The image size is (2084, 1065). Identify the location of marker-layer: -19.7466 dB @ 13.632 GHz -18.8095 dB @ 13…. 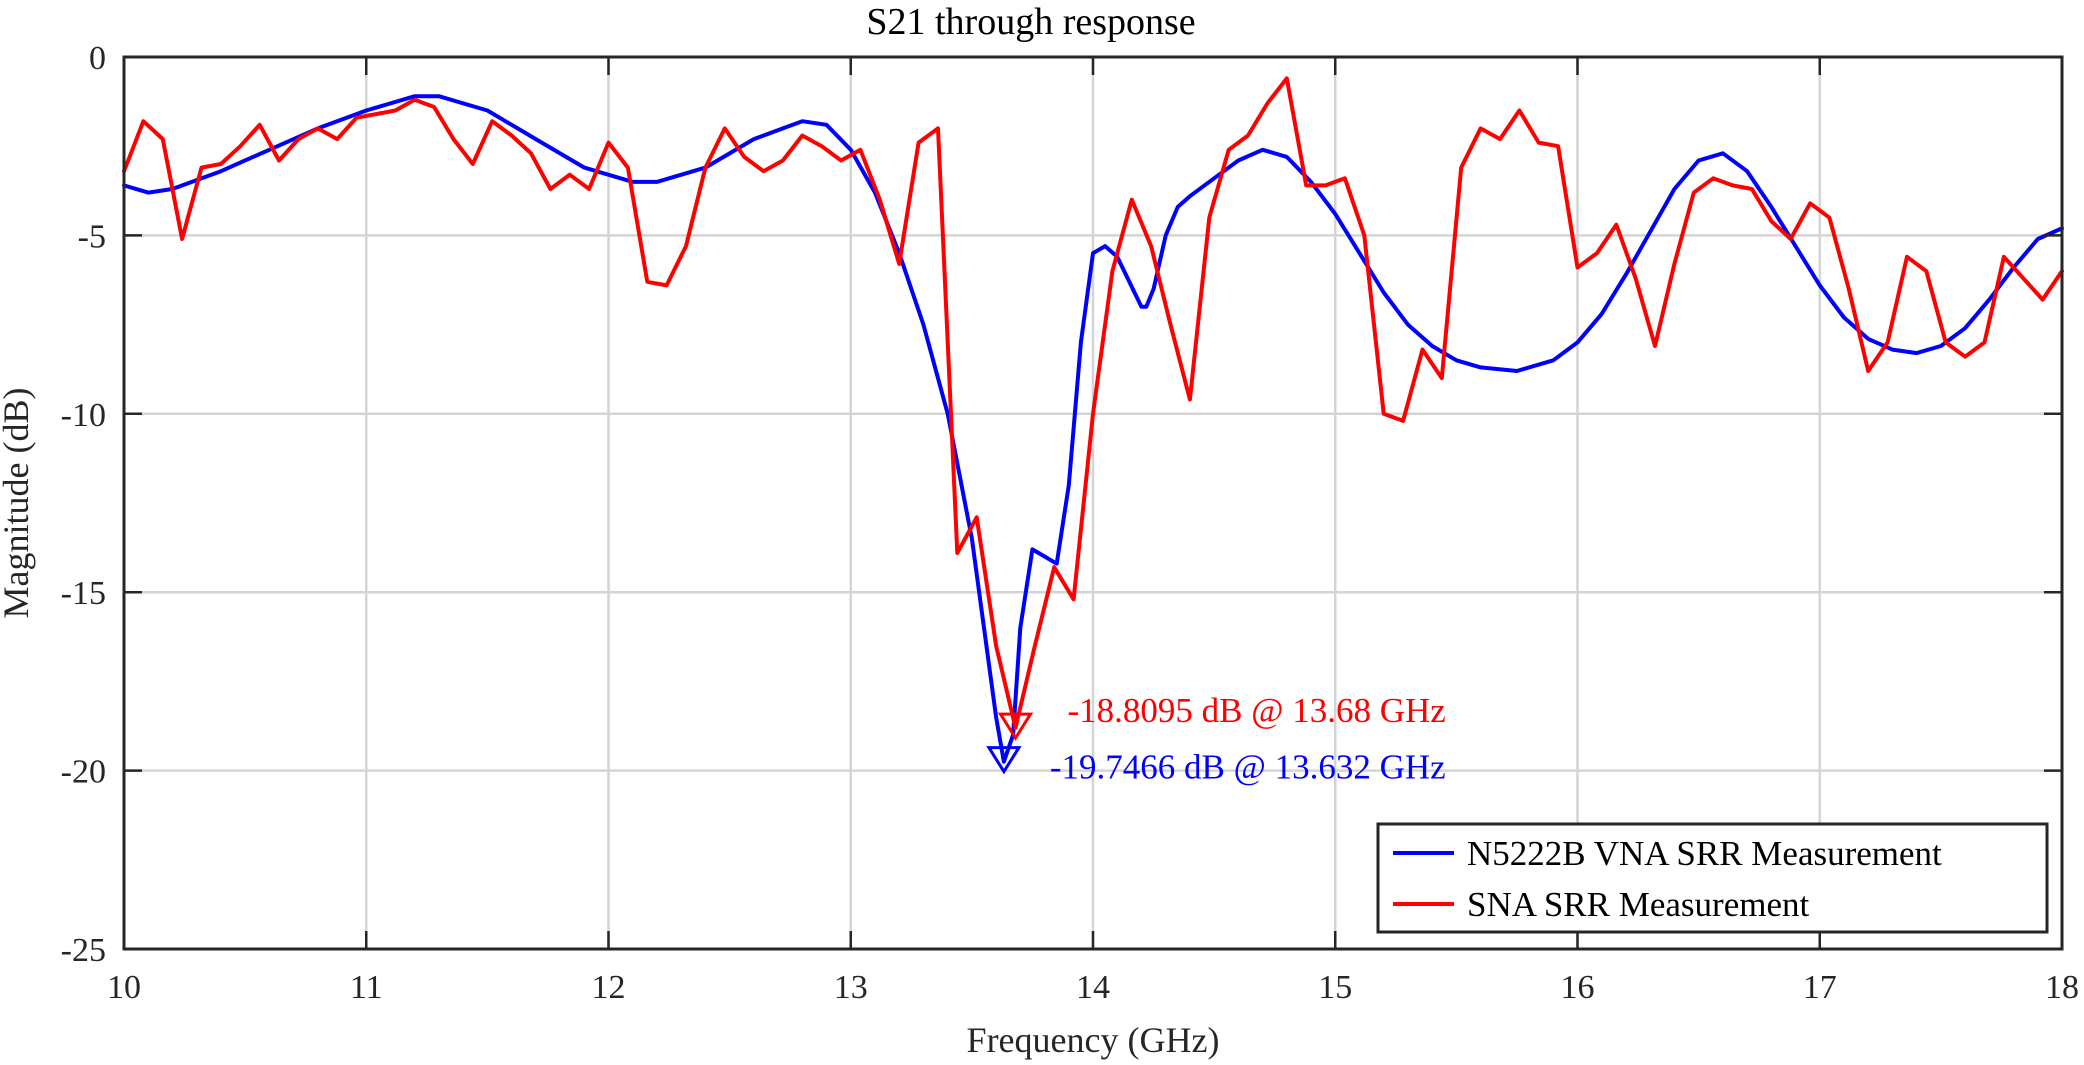
(1216, 739).